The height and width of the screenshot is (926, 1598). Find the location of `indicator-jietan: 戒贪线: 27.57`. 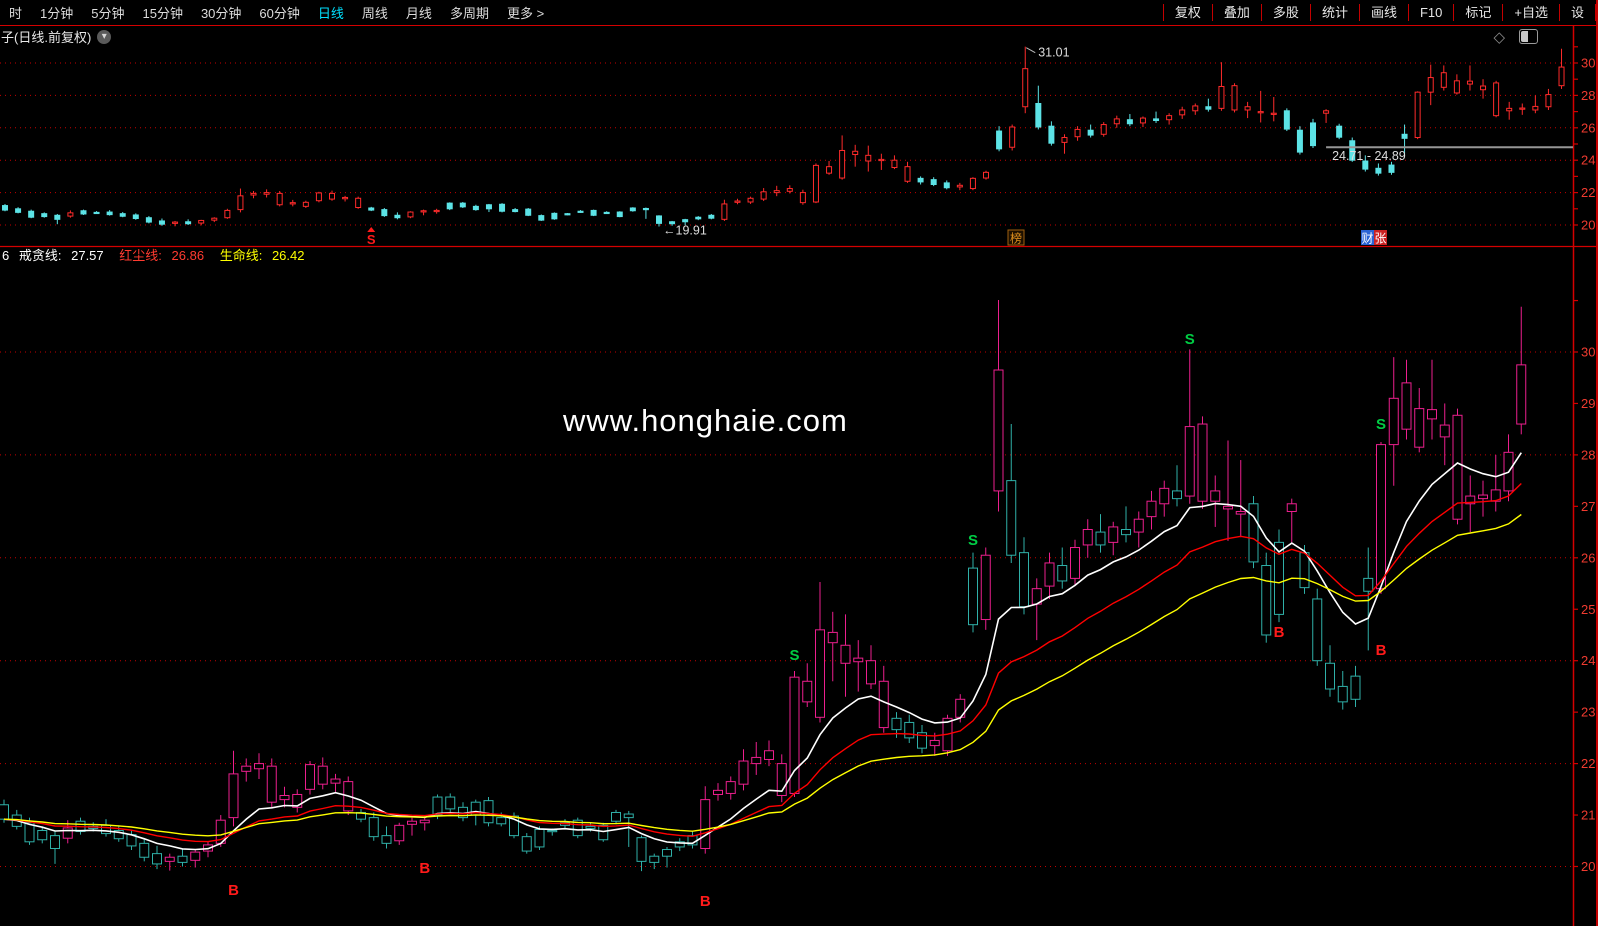

indicator-jietan: 戒贪线: 27.57 is located at coordinates (61, 255).